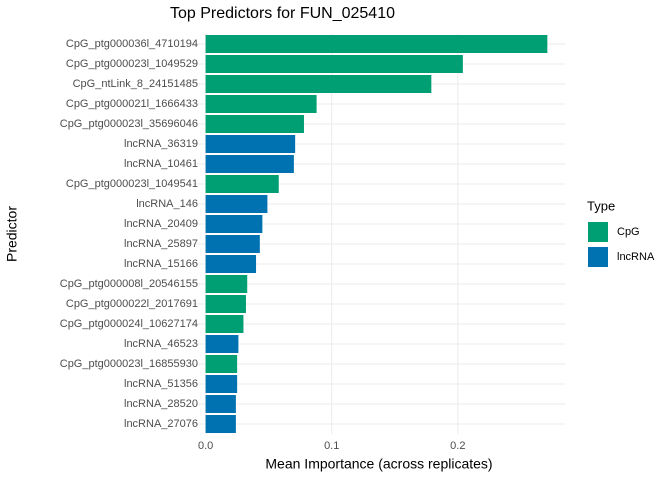 Image resolution: width=672 pixels, height=480 pixels. I want to click on x-tick-label: 0.2, so click(457, 446).